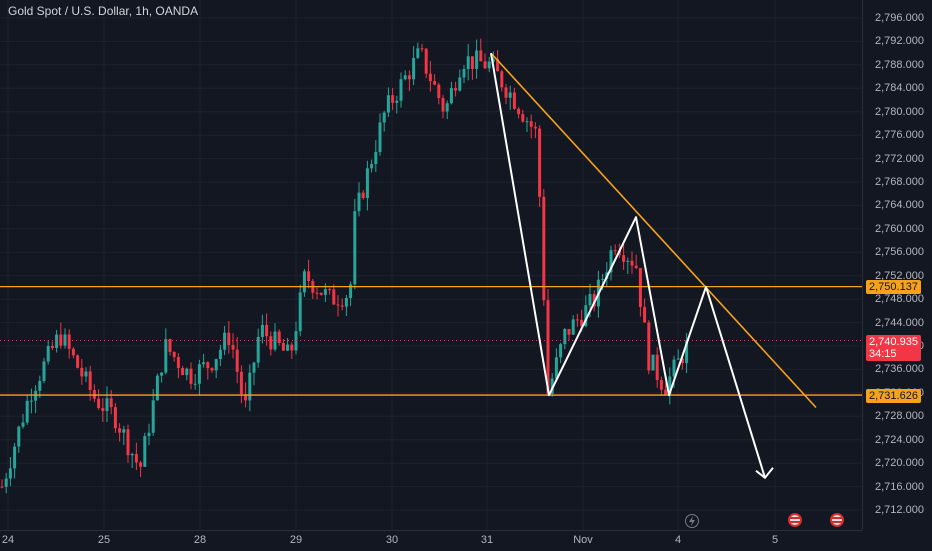 The width and height of the screenshot is (932, 551). Describe the element at coordinates (764, 473) in the screenshot. I see `arrow-head-icon` at that location.